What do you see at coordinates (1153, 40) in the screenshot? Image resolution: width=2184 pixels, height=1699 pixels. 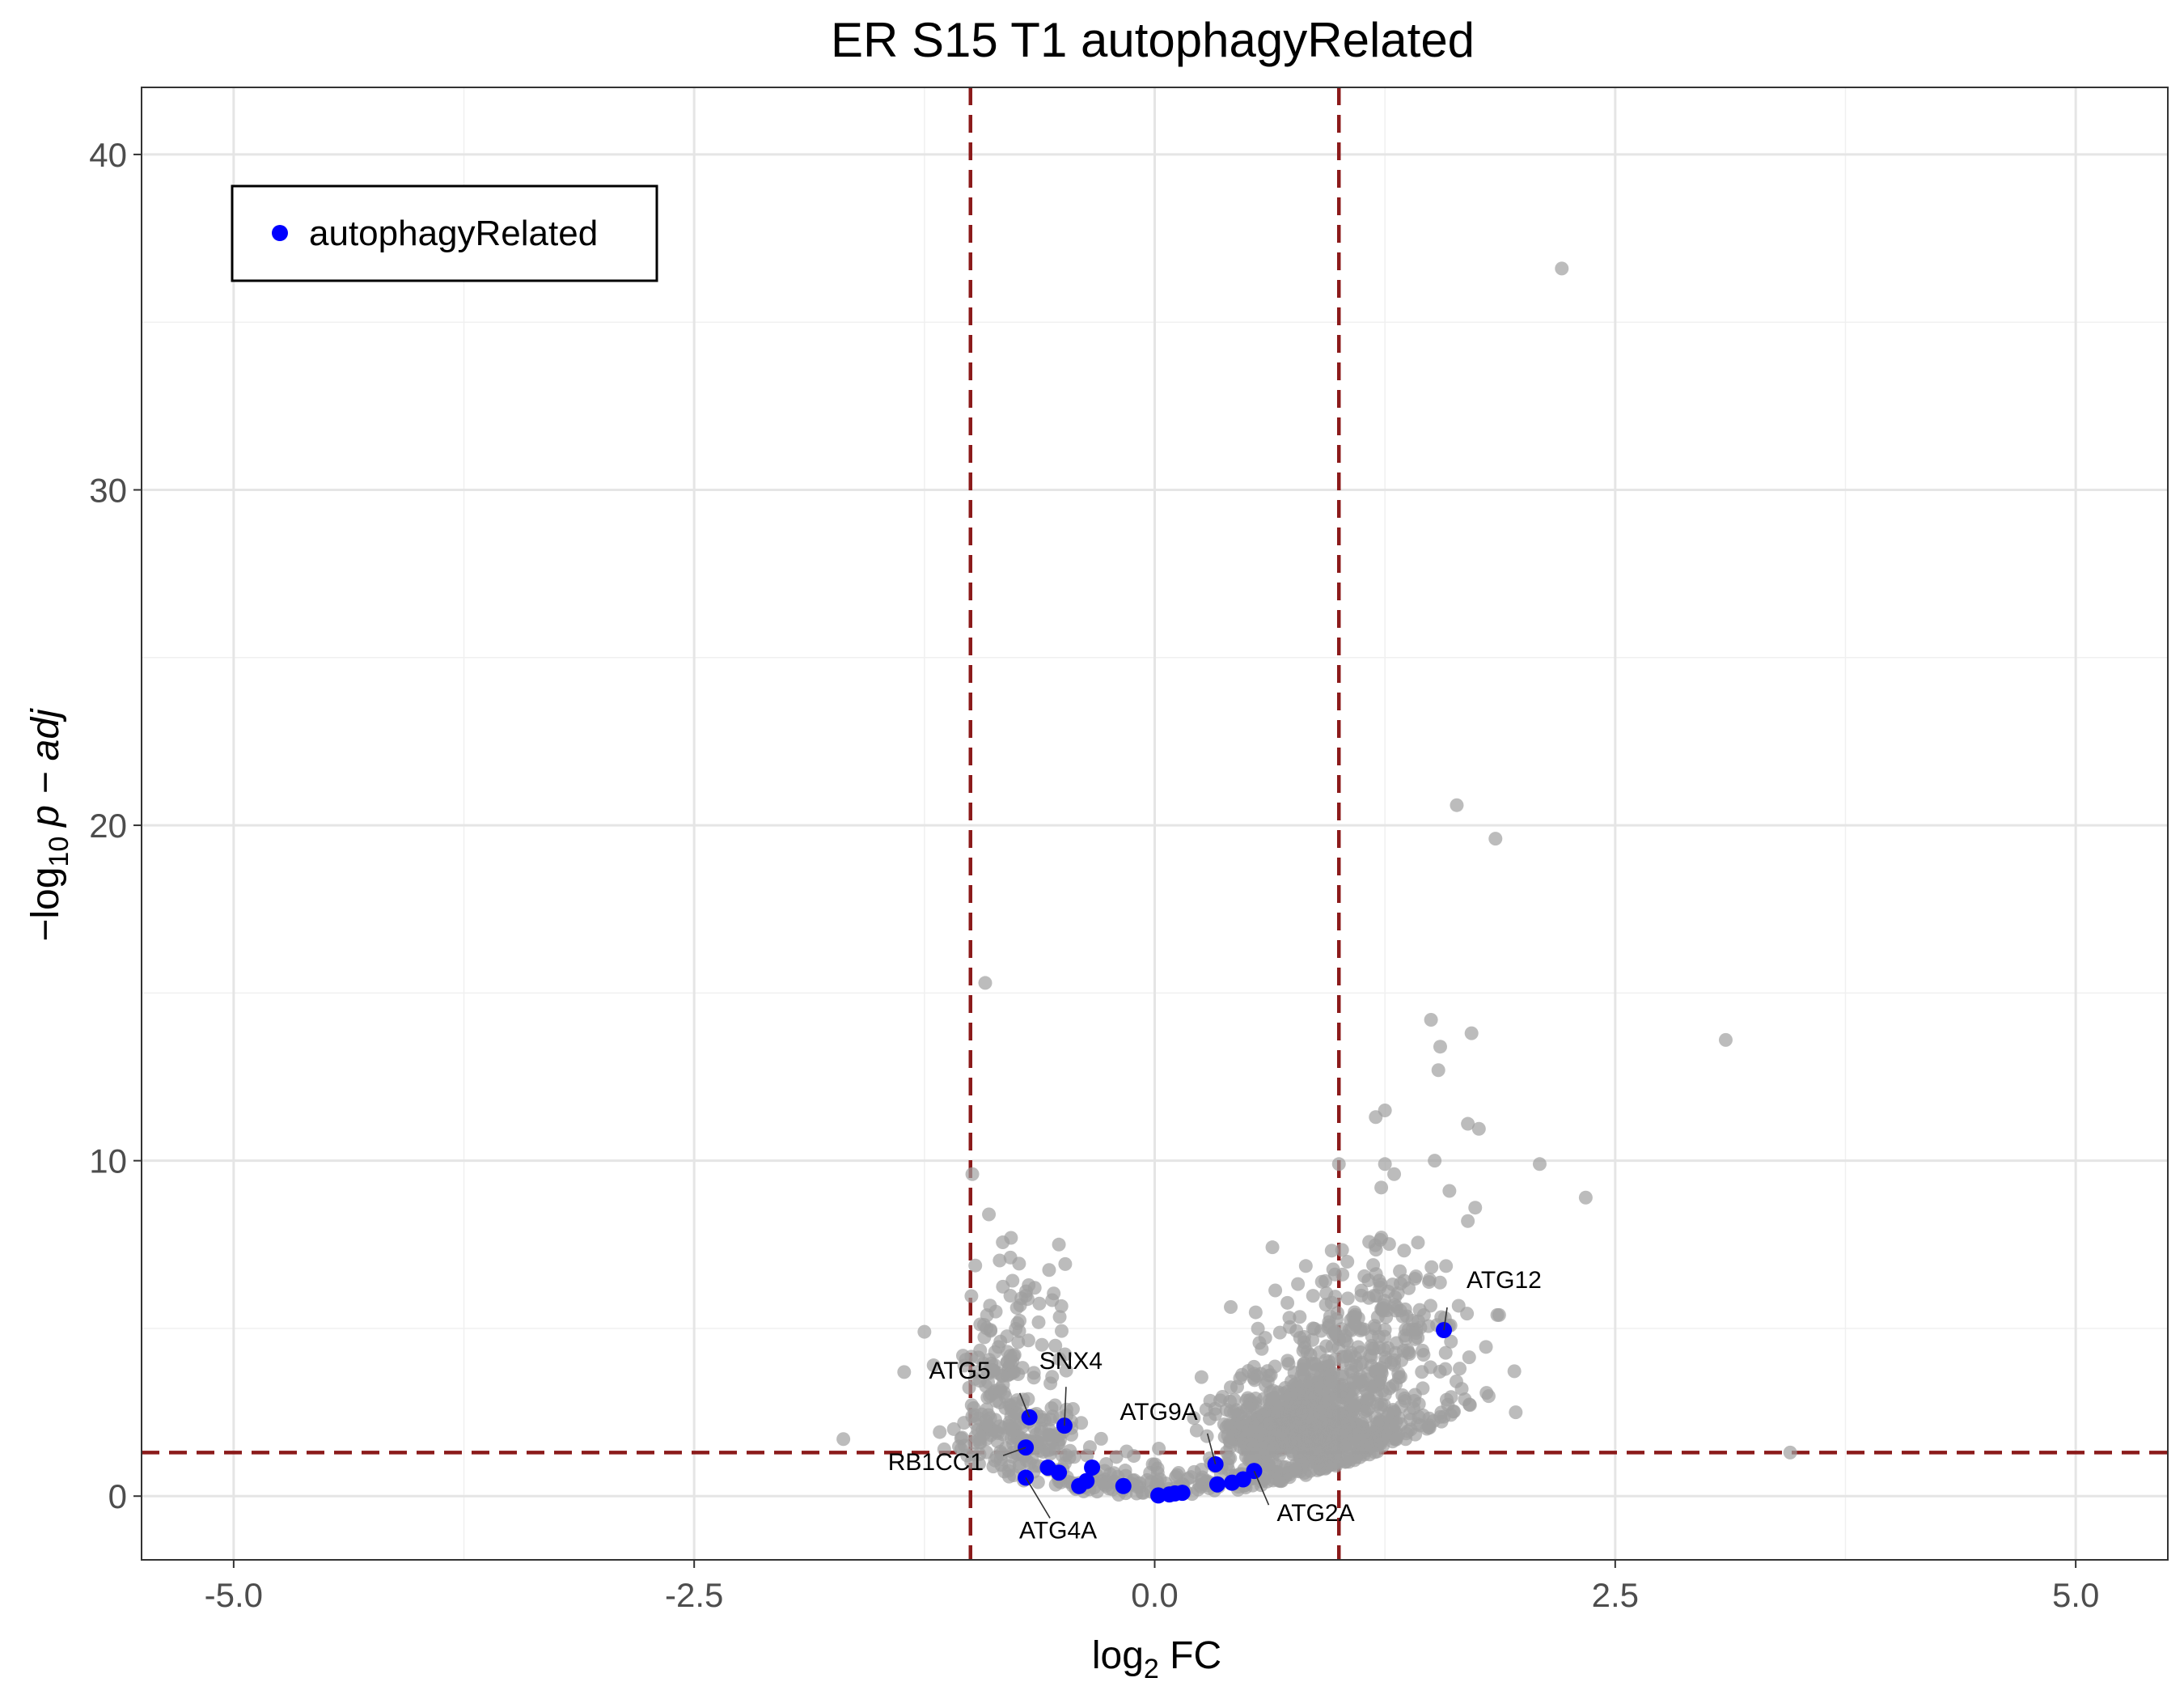 I see `chart-title: ER S15 T1 autophagyRelated` at bounding box center [1153, 40].